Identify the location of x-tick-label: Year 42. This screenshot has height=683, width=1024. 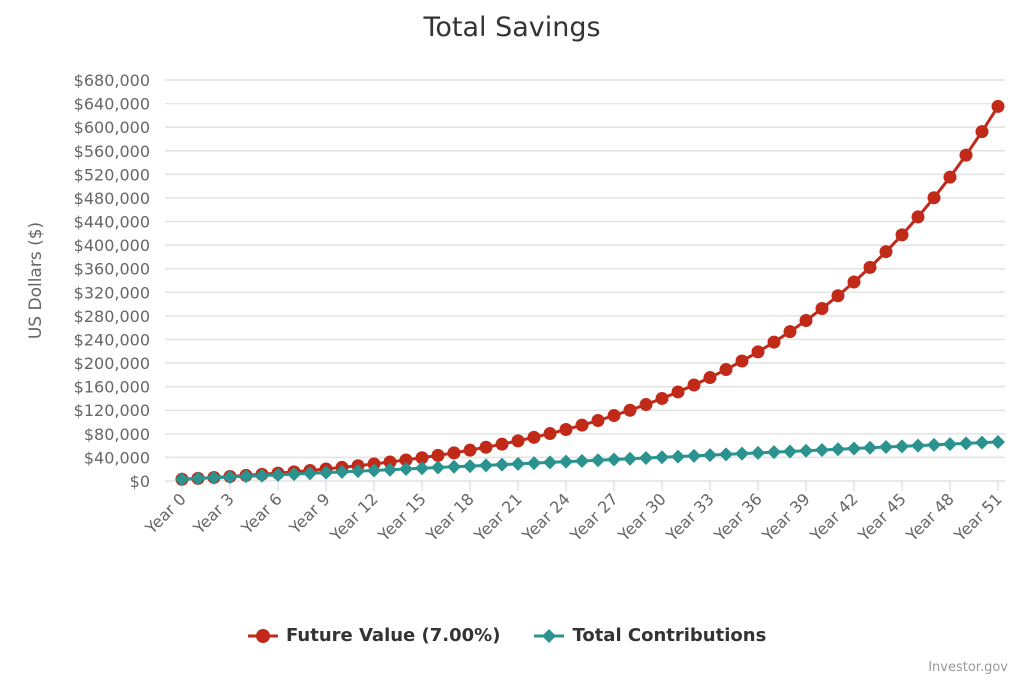
(834, 517).